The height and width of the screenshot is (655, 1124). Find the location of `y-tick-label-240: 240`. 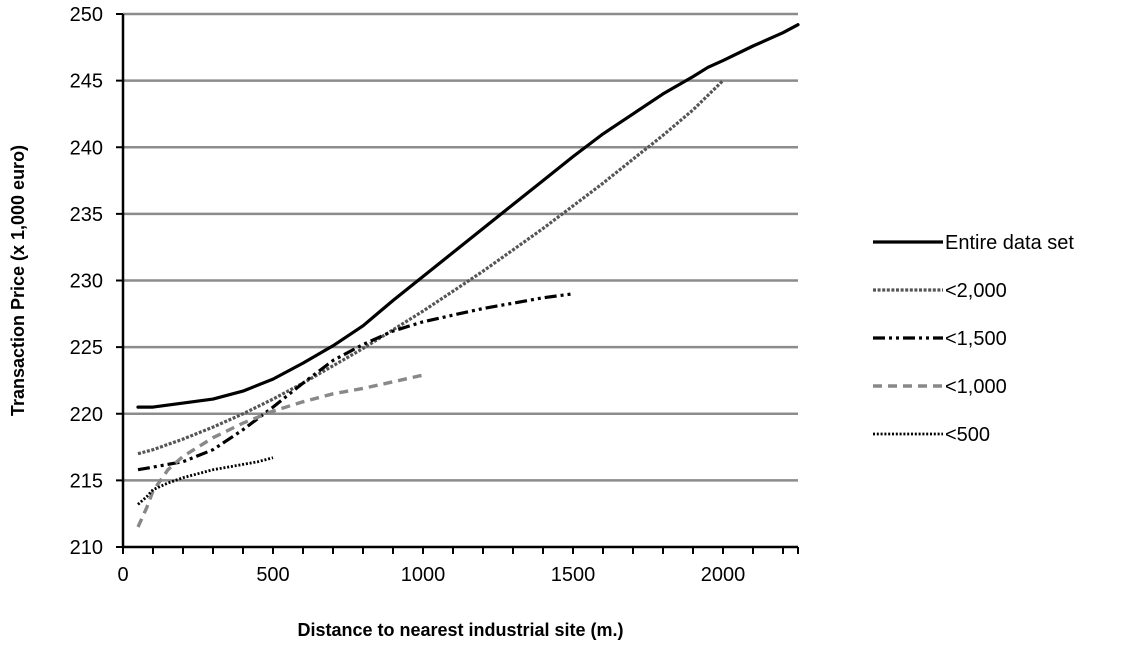

y-tick-label-240: 240 is located at coordinates (86, 148).